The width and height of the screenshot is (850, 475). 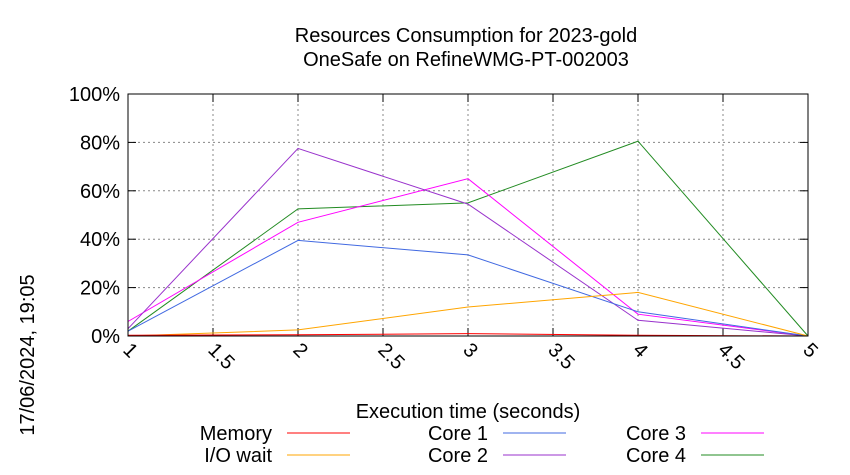 What do you see at coordinates (94, 95) in the screenshot?
I see `y-tick-label: 100%` at bounding box center [94, 95].